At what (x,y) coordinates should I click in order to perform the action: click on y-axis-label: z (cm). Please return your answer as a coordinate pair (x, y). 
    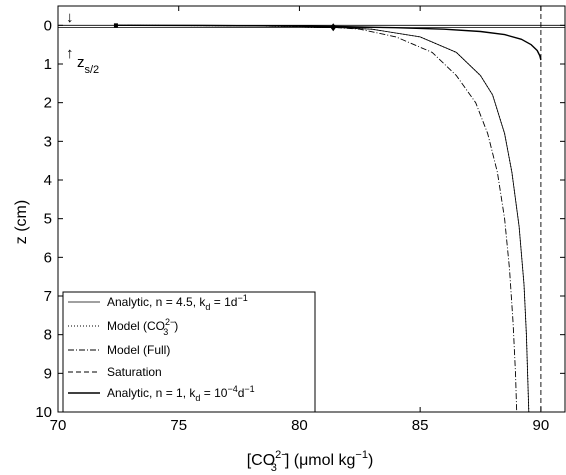
    Looking at the image, I should click on (21, 222).